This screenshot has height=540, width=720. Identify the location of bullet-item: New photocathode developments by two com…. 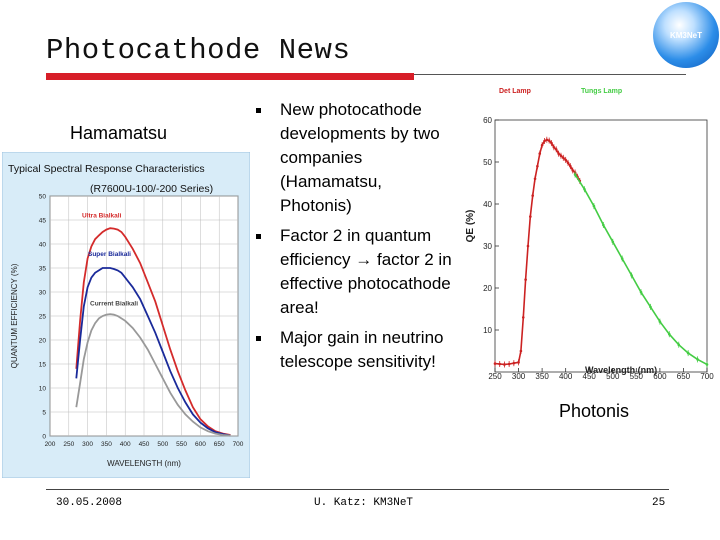
(356, 158).